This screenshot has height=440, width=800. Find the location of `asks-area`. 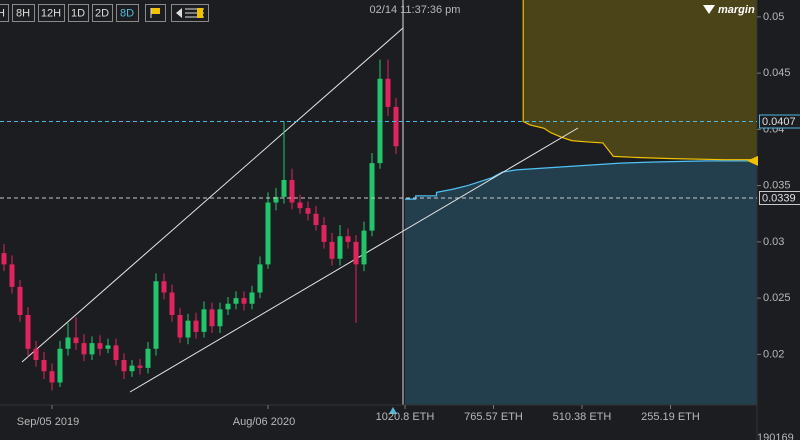

asks-area is located at coordinates (640, 80).